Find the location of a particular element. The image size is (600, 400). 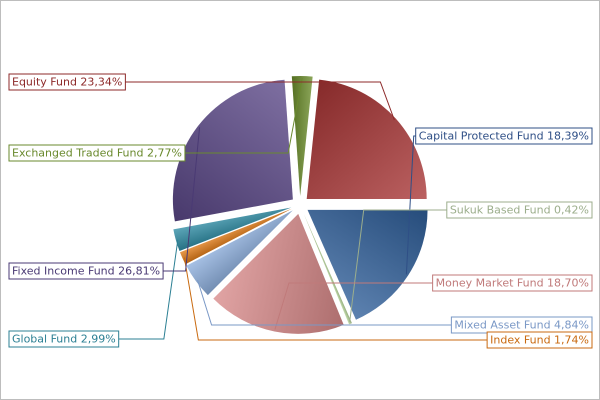

pie-slice-global-fund is located at coordinates (232, 229).